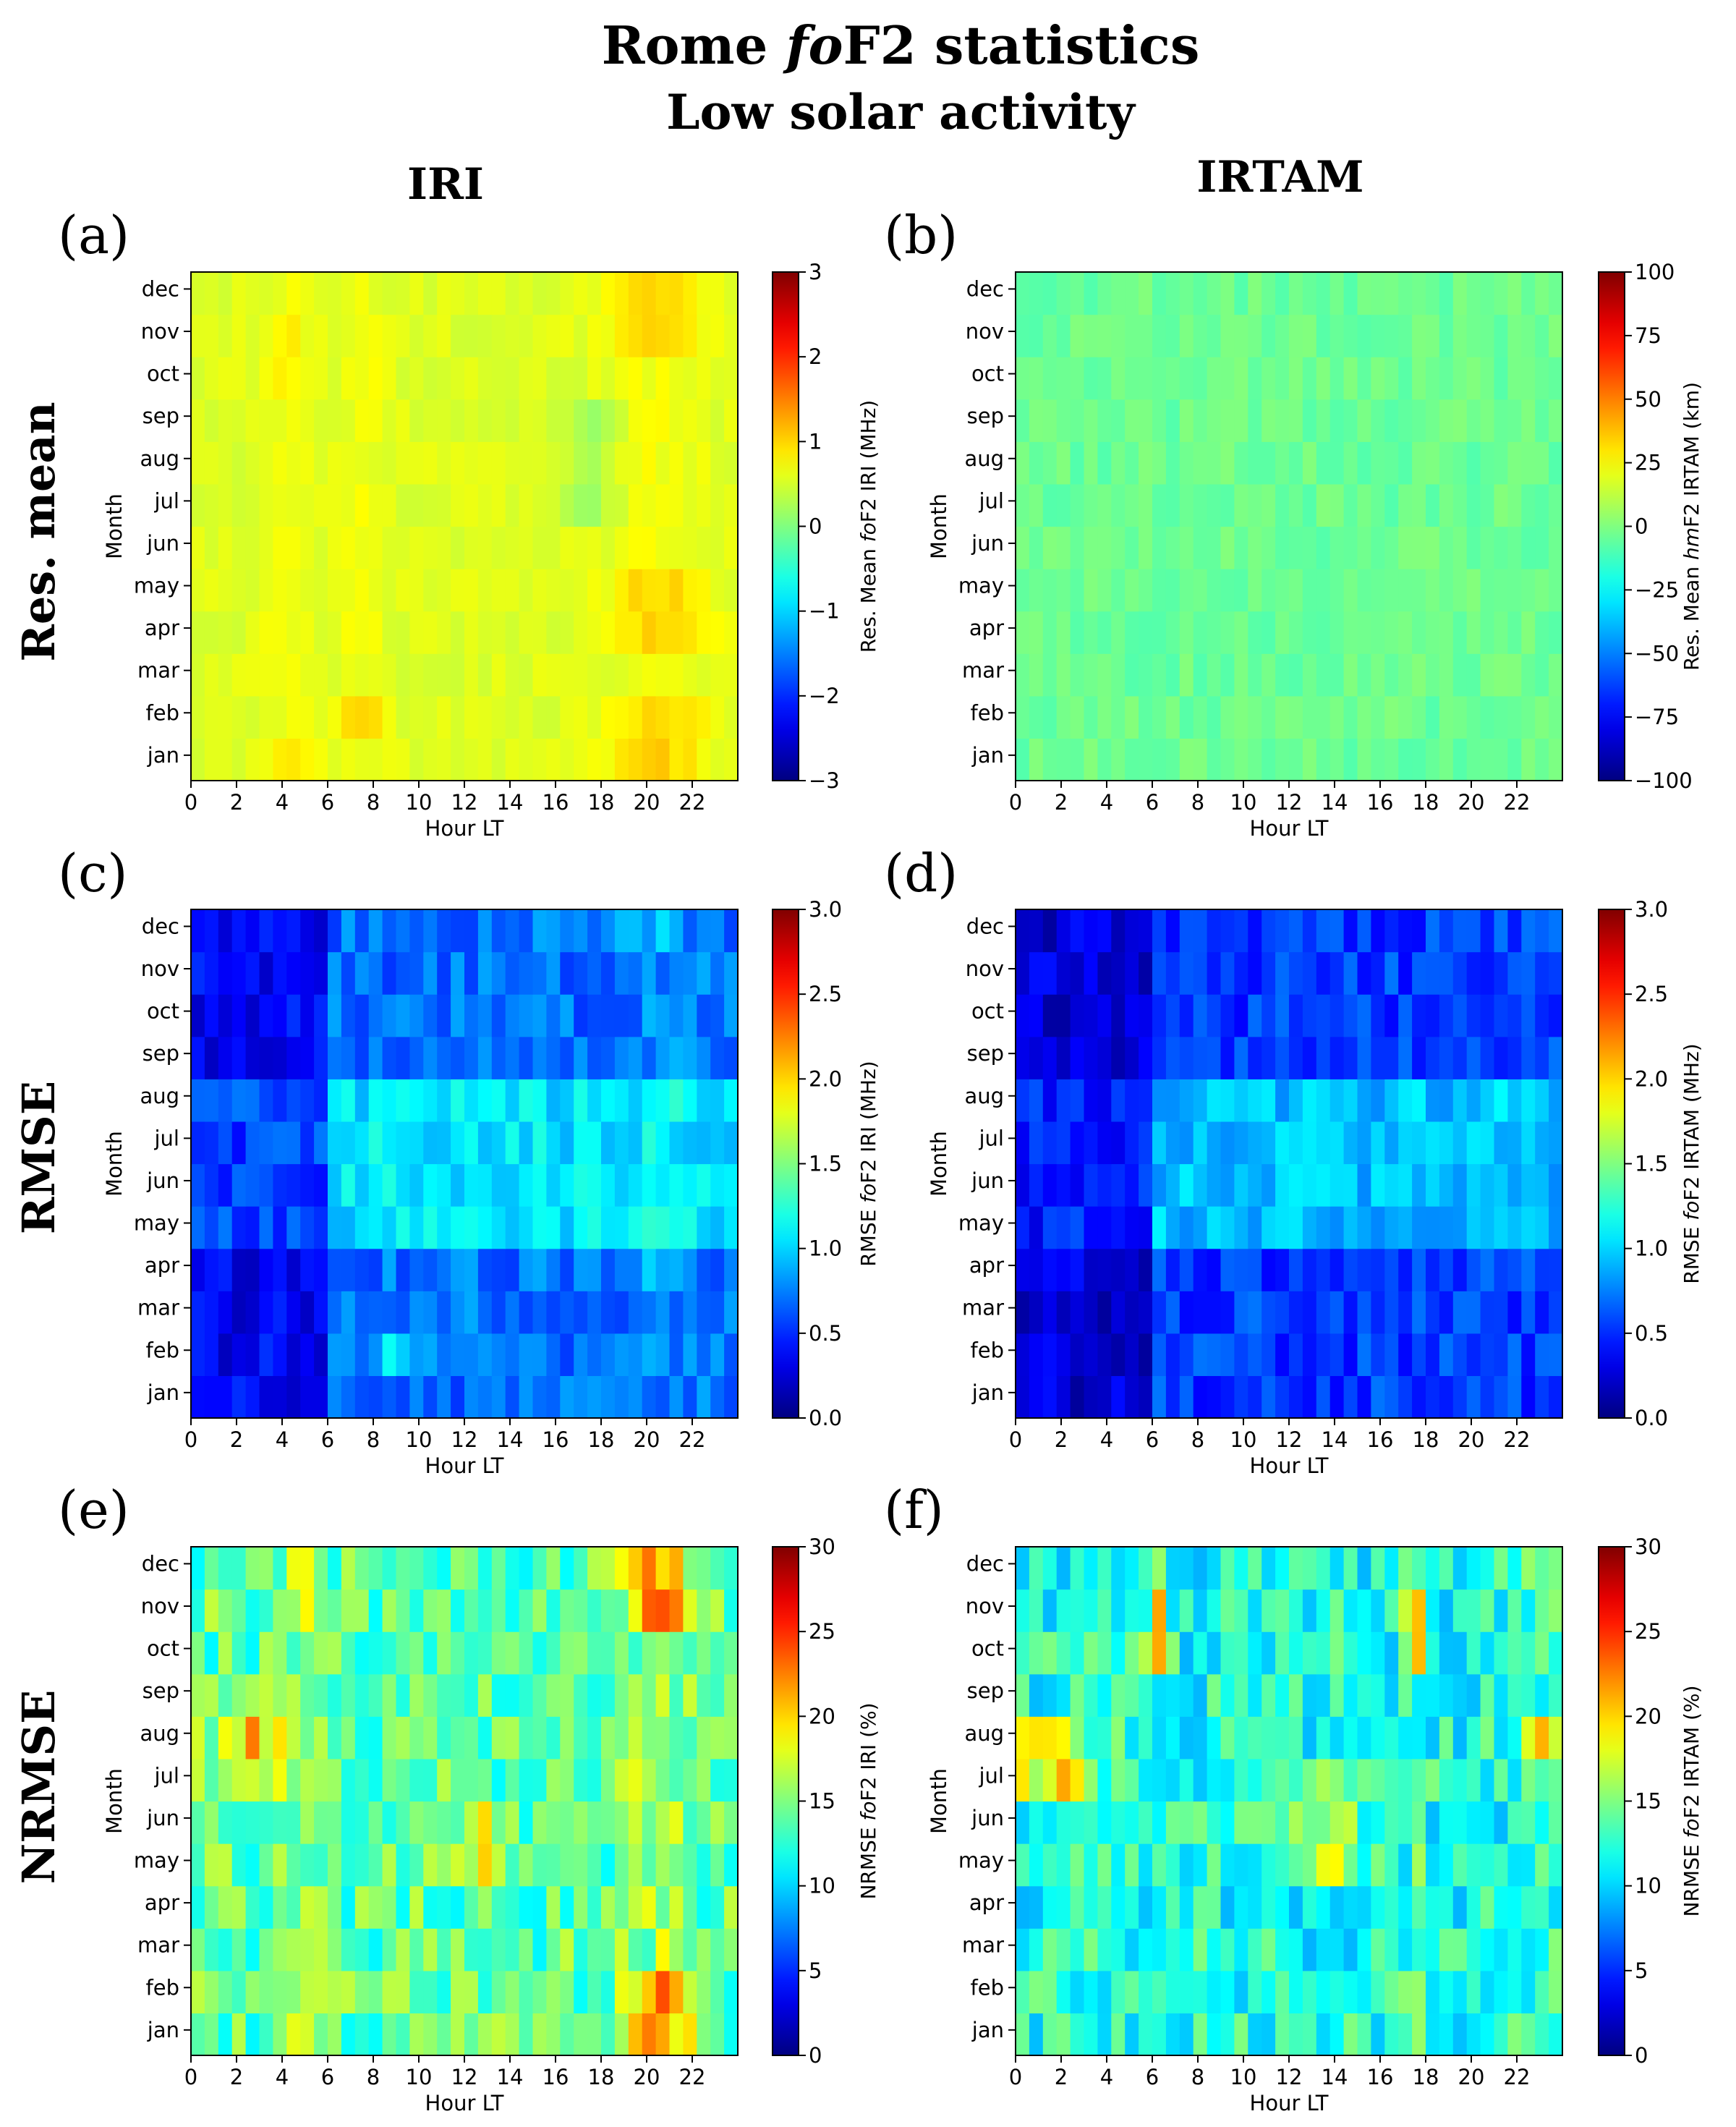 The image size is (1736, 2127). Describe the element at coordinates (985, 1606) in the screenshot. I see `y-tick-label: nov` at that location.